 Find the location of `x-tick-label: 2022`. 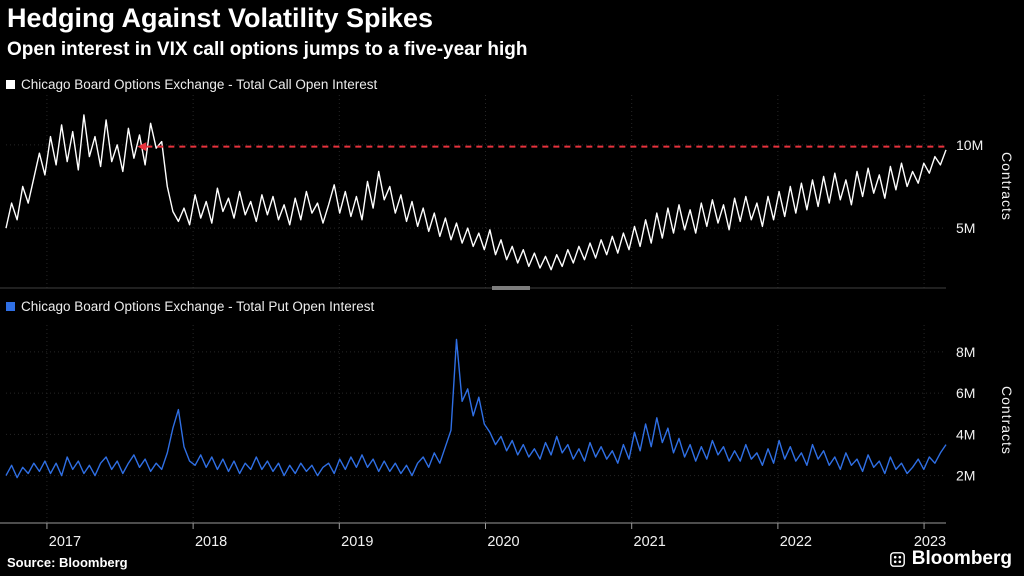

x-tick-label: 2022 is located at coordinates (796, 542).